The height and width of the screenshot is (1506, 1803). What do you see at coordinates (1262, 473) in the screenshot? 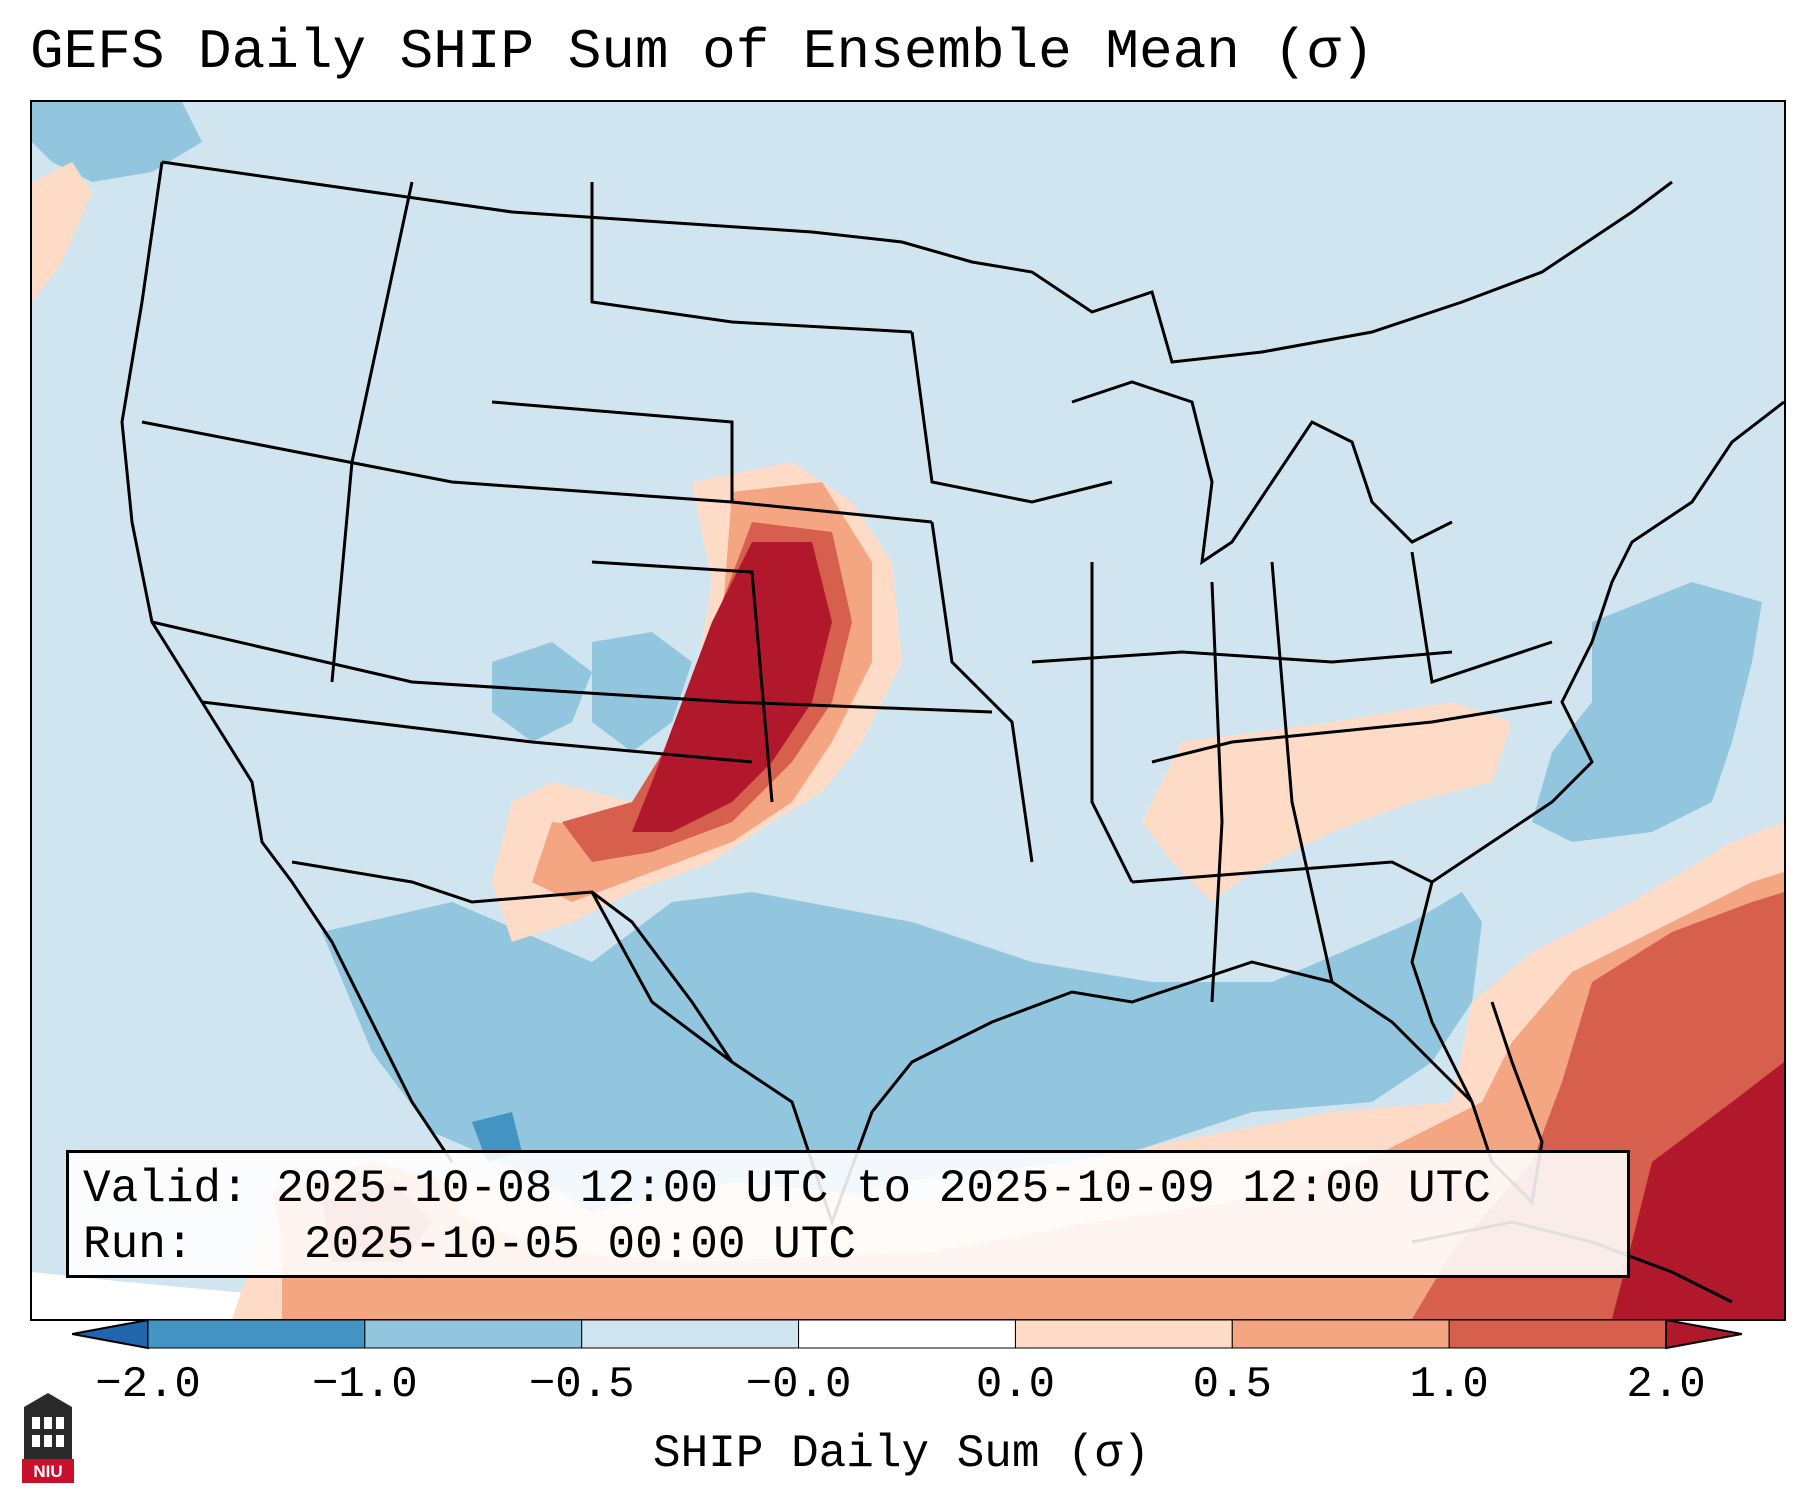
I see `great-lakes` at bounding box center [1262, 473].